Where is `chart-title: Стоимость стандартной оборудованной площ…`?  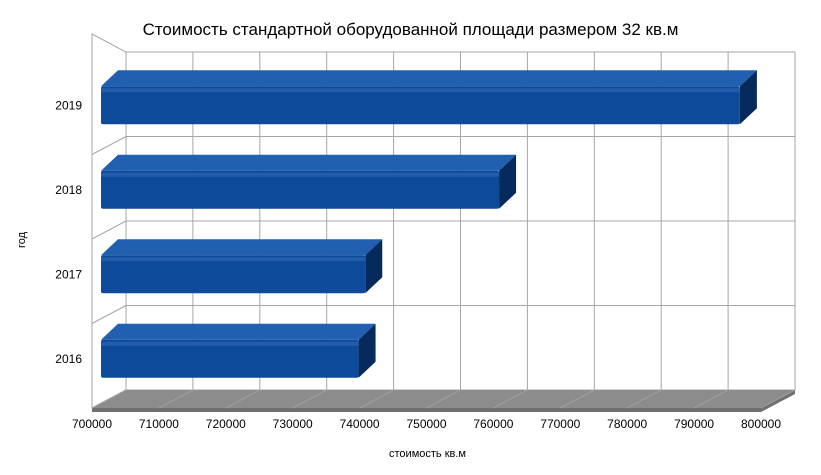 chart-title: Стоимость стандартной оборудованной площ… is located at coordinates (410, 29).